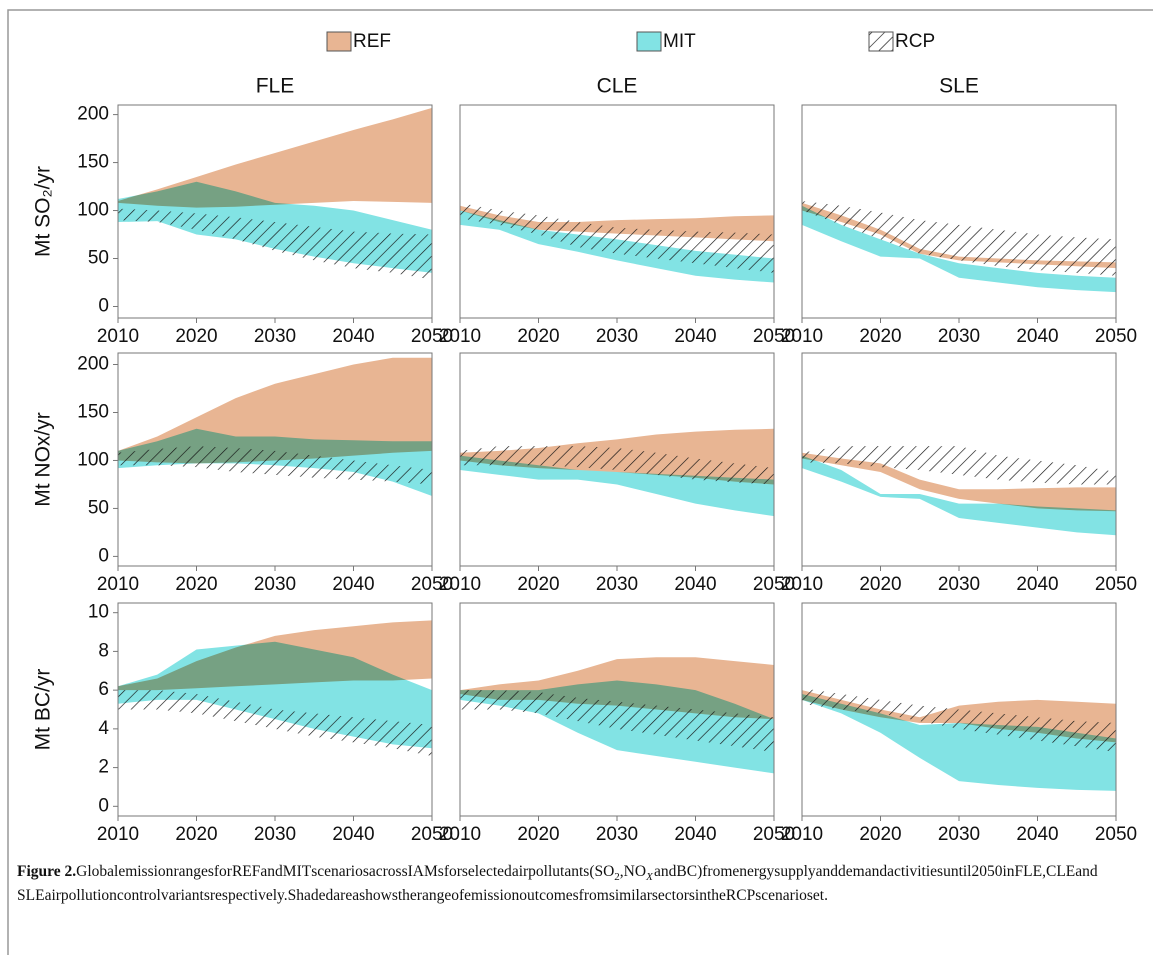  I want to click on caption-text: 2050, so click(988, 871).